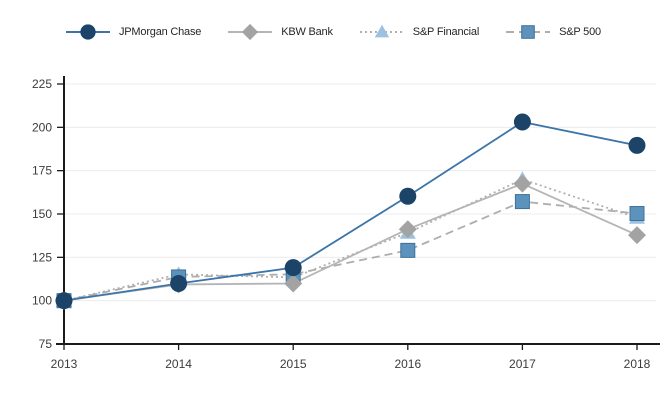 This screenshot has height=400, width=666. Describe the element at coordinates (42, 301) in the screenshot. I see `y-tick-label: 100` at that location.